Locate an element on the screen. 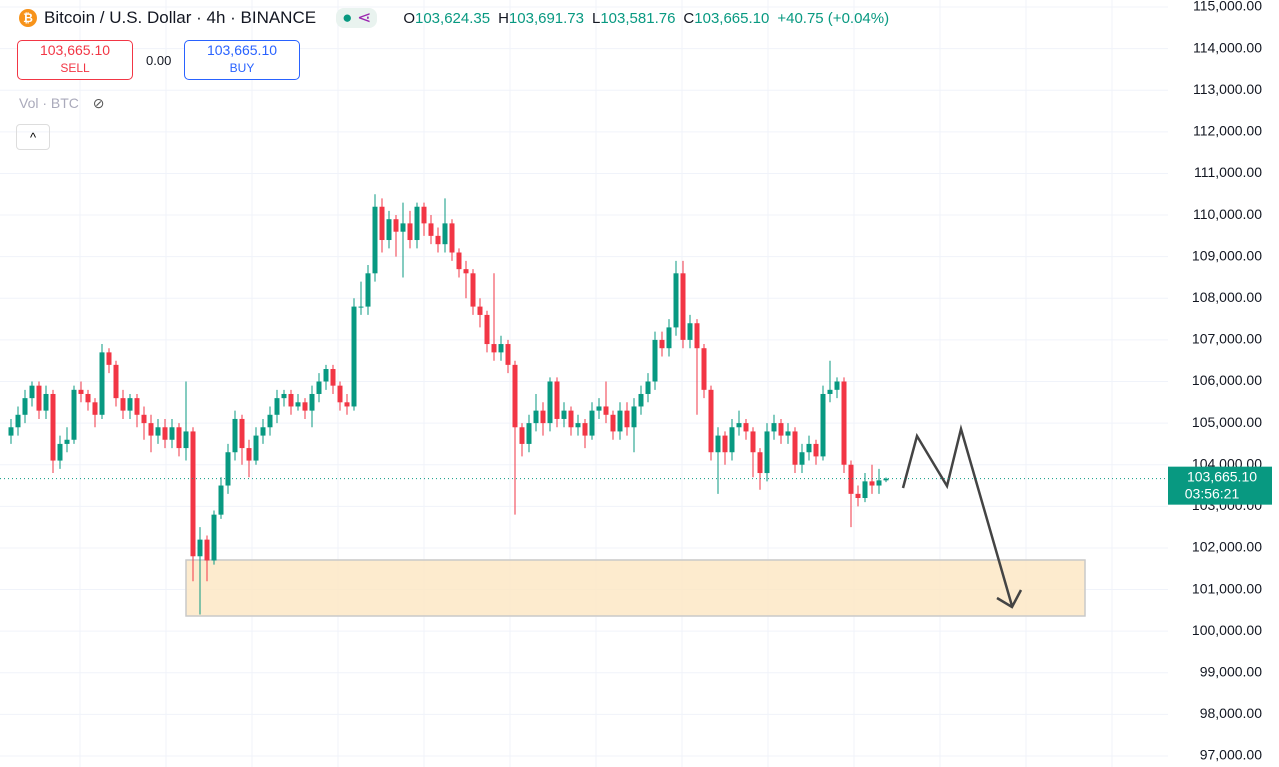 This screenshot has height=767, width=1279. projection-arrowhead is located at coordinates (1009, 599).